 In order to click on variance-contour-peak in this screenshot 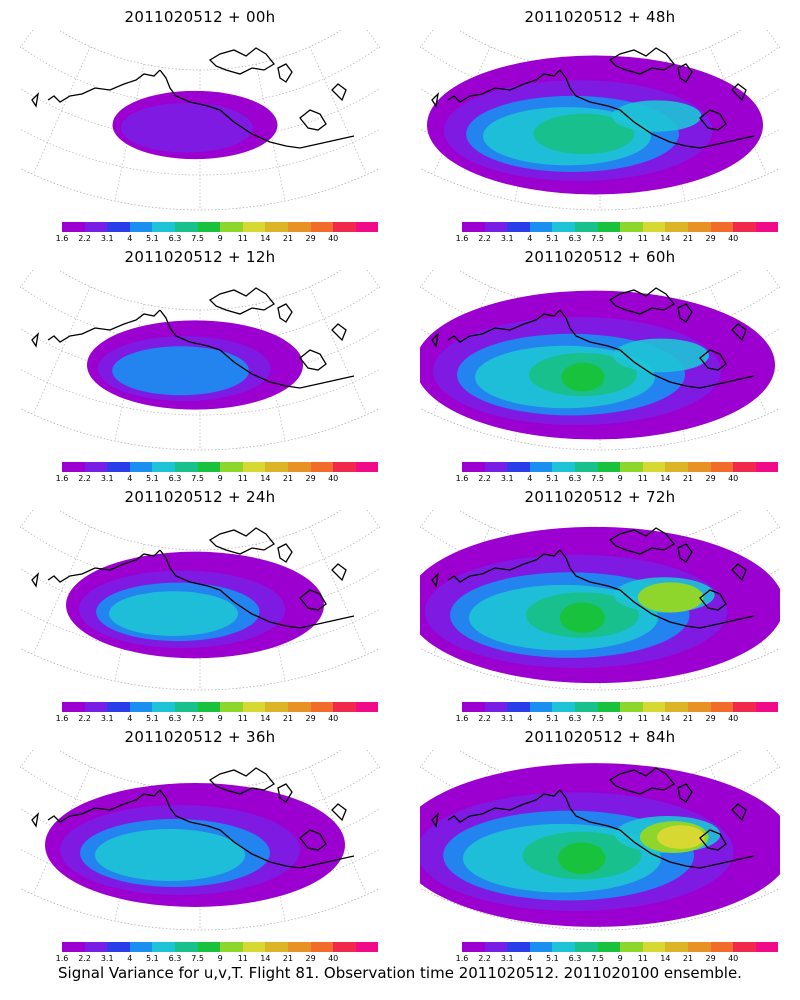, I will do `click(583, 377)`.